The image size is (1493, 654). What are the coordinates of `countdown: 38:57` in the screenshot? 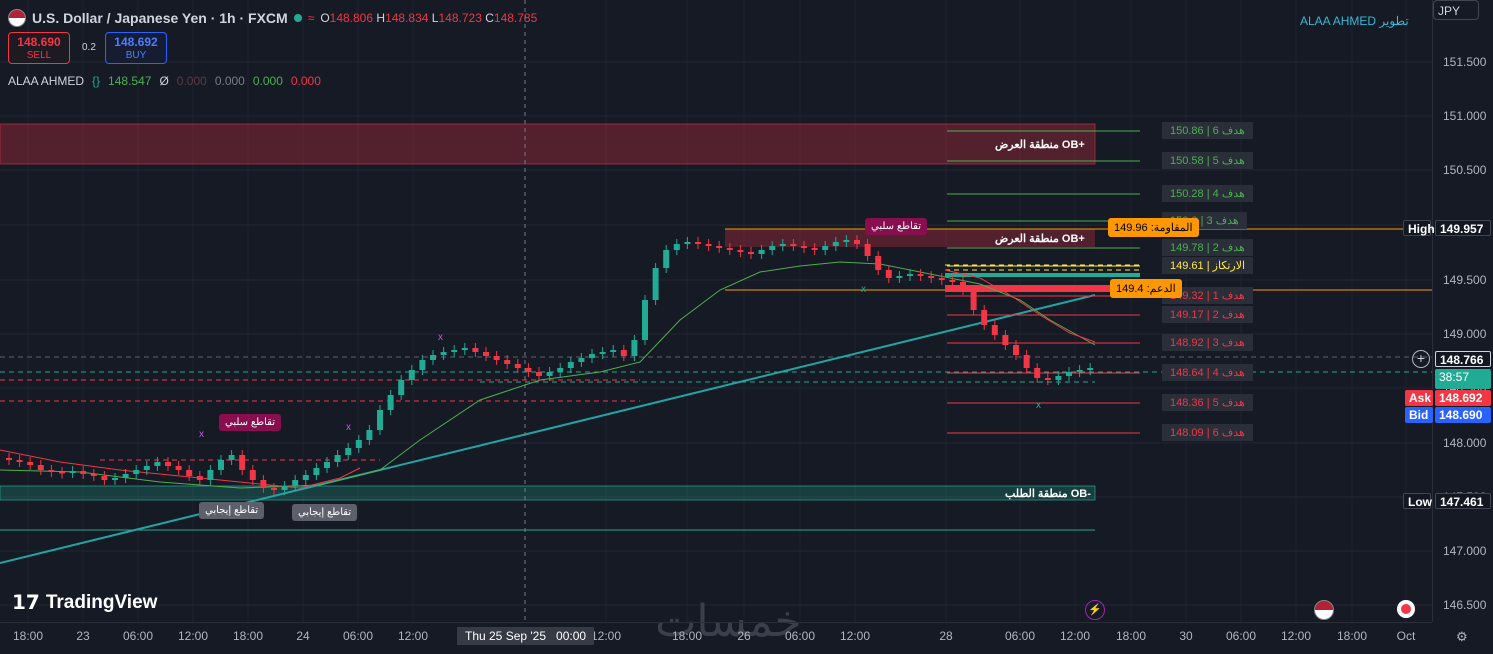 It's located at (1463, 379).